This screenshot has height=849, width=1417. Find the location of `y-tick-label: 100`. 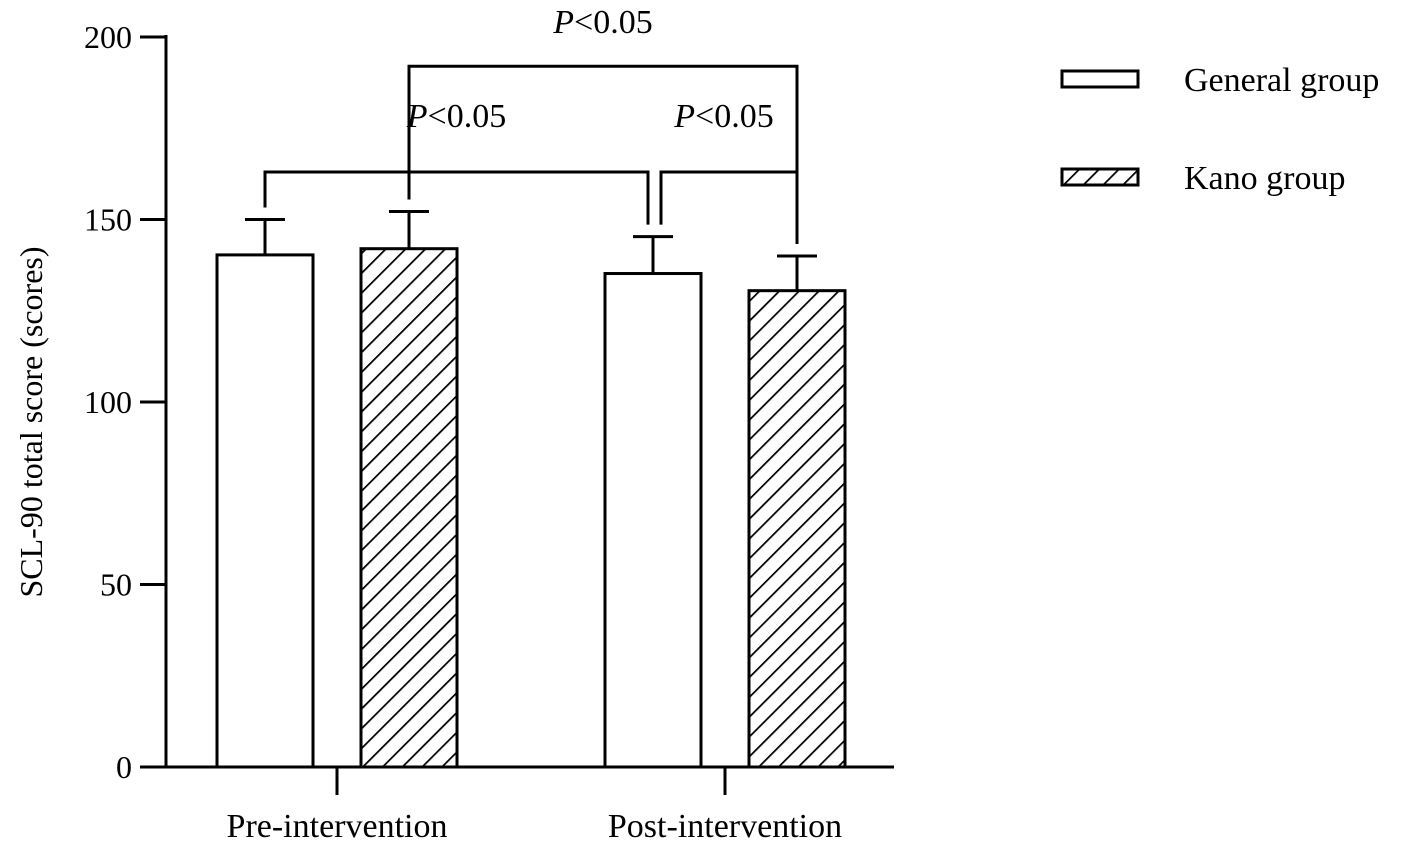

y-tick-label: 100 is located at coordinates (108, 402).